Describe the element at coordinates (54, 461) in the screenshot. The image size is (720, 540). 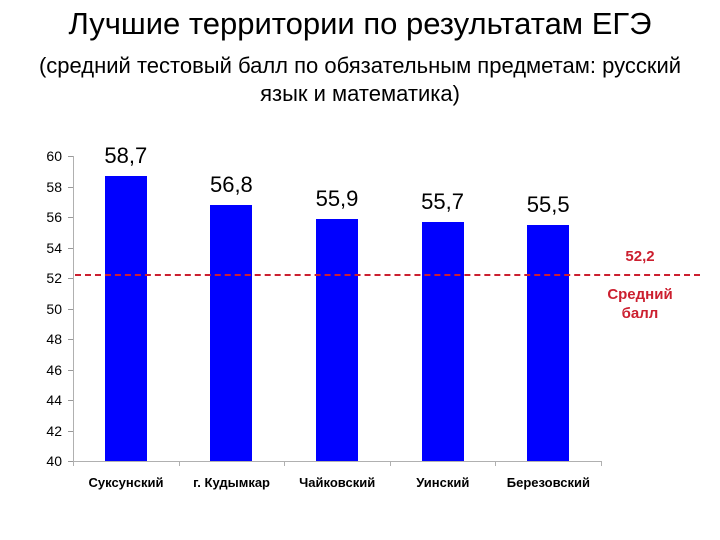
I see `y-tick-label: 40` at that location.